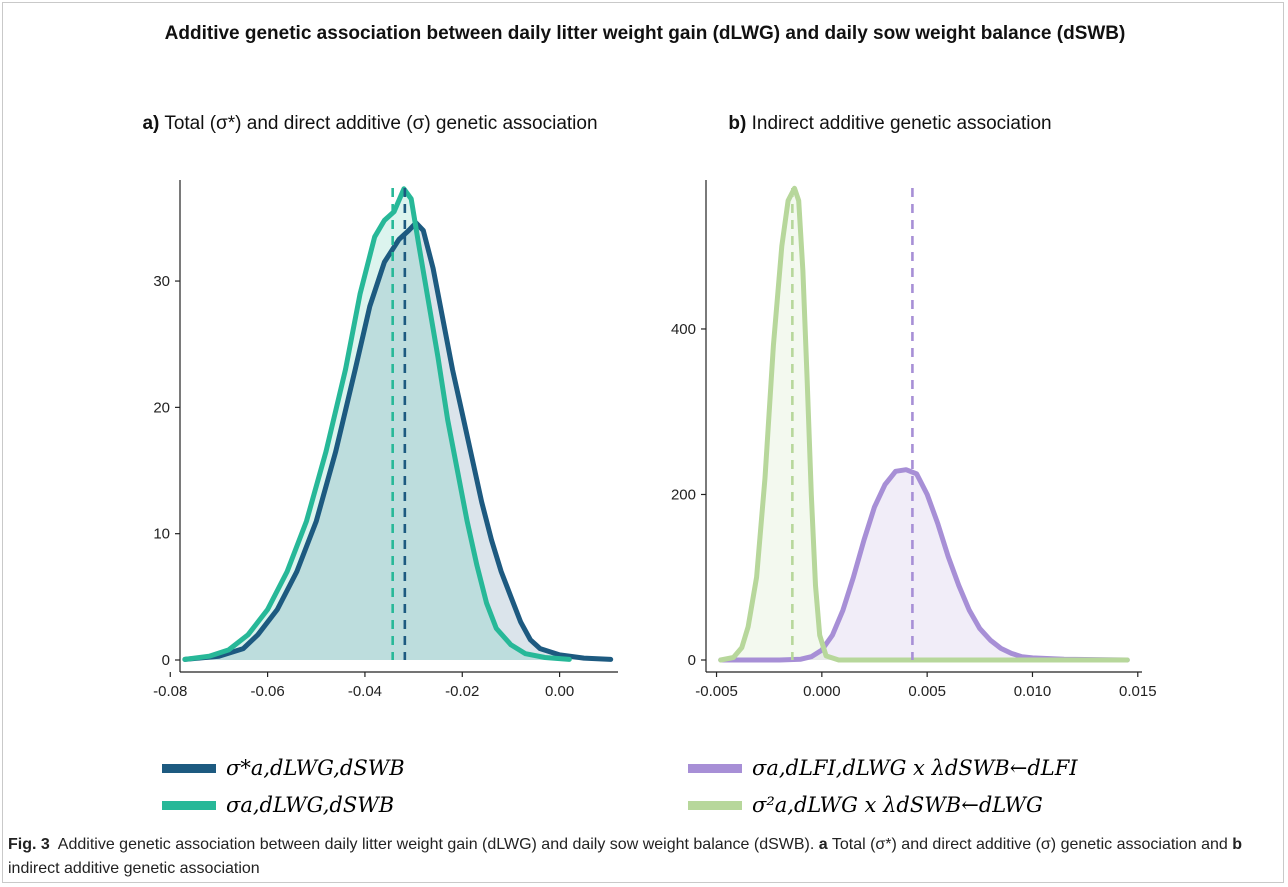  What do you see at coordinates (683, 494) in the screenshot?
I see `y-tick-label-b: 200` at bounding box center [683, 494].